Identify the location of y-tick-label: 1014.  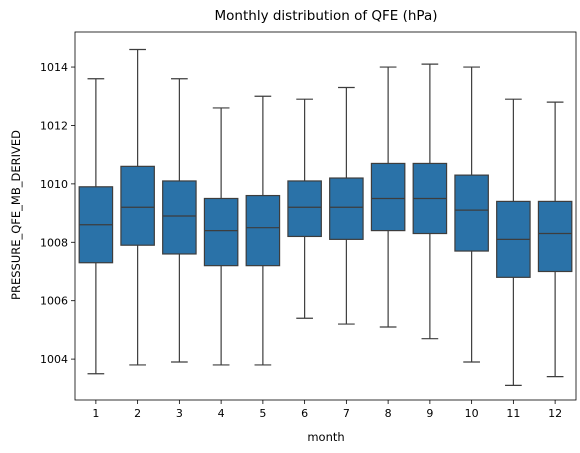
(54, 67).